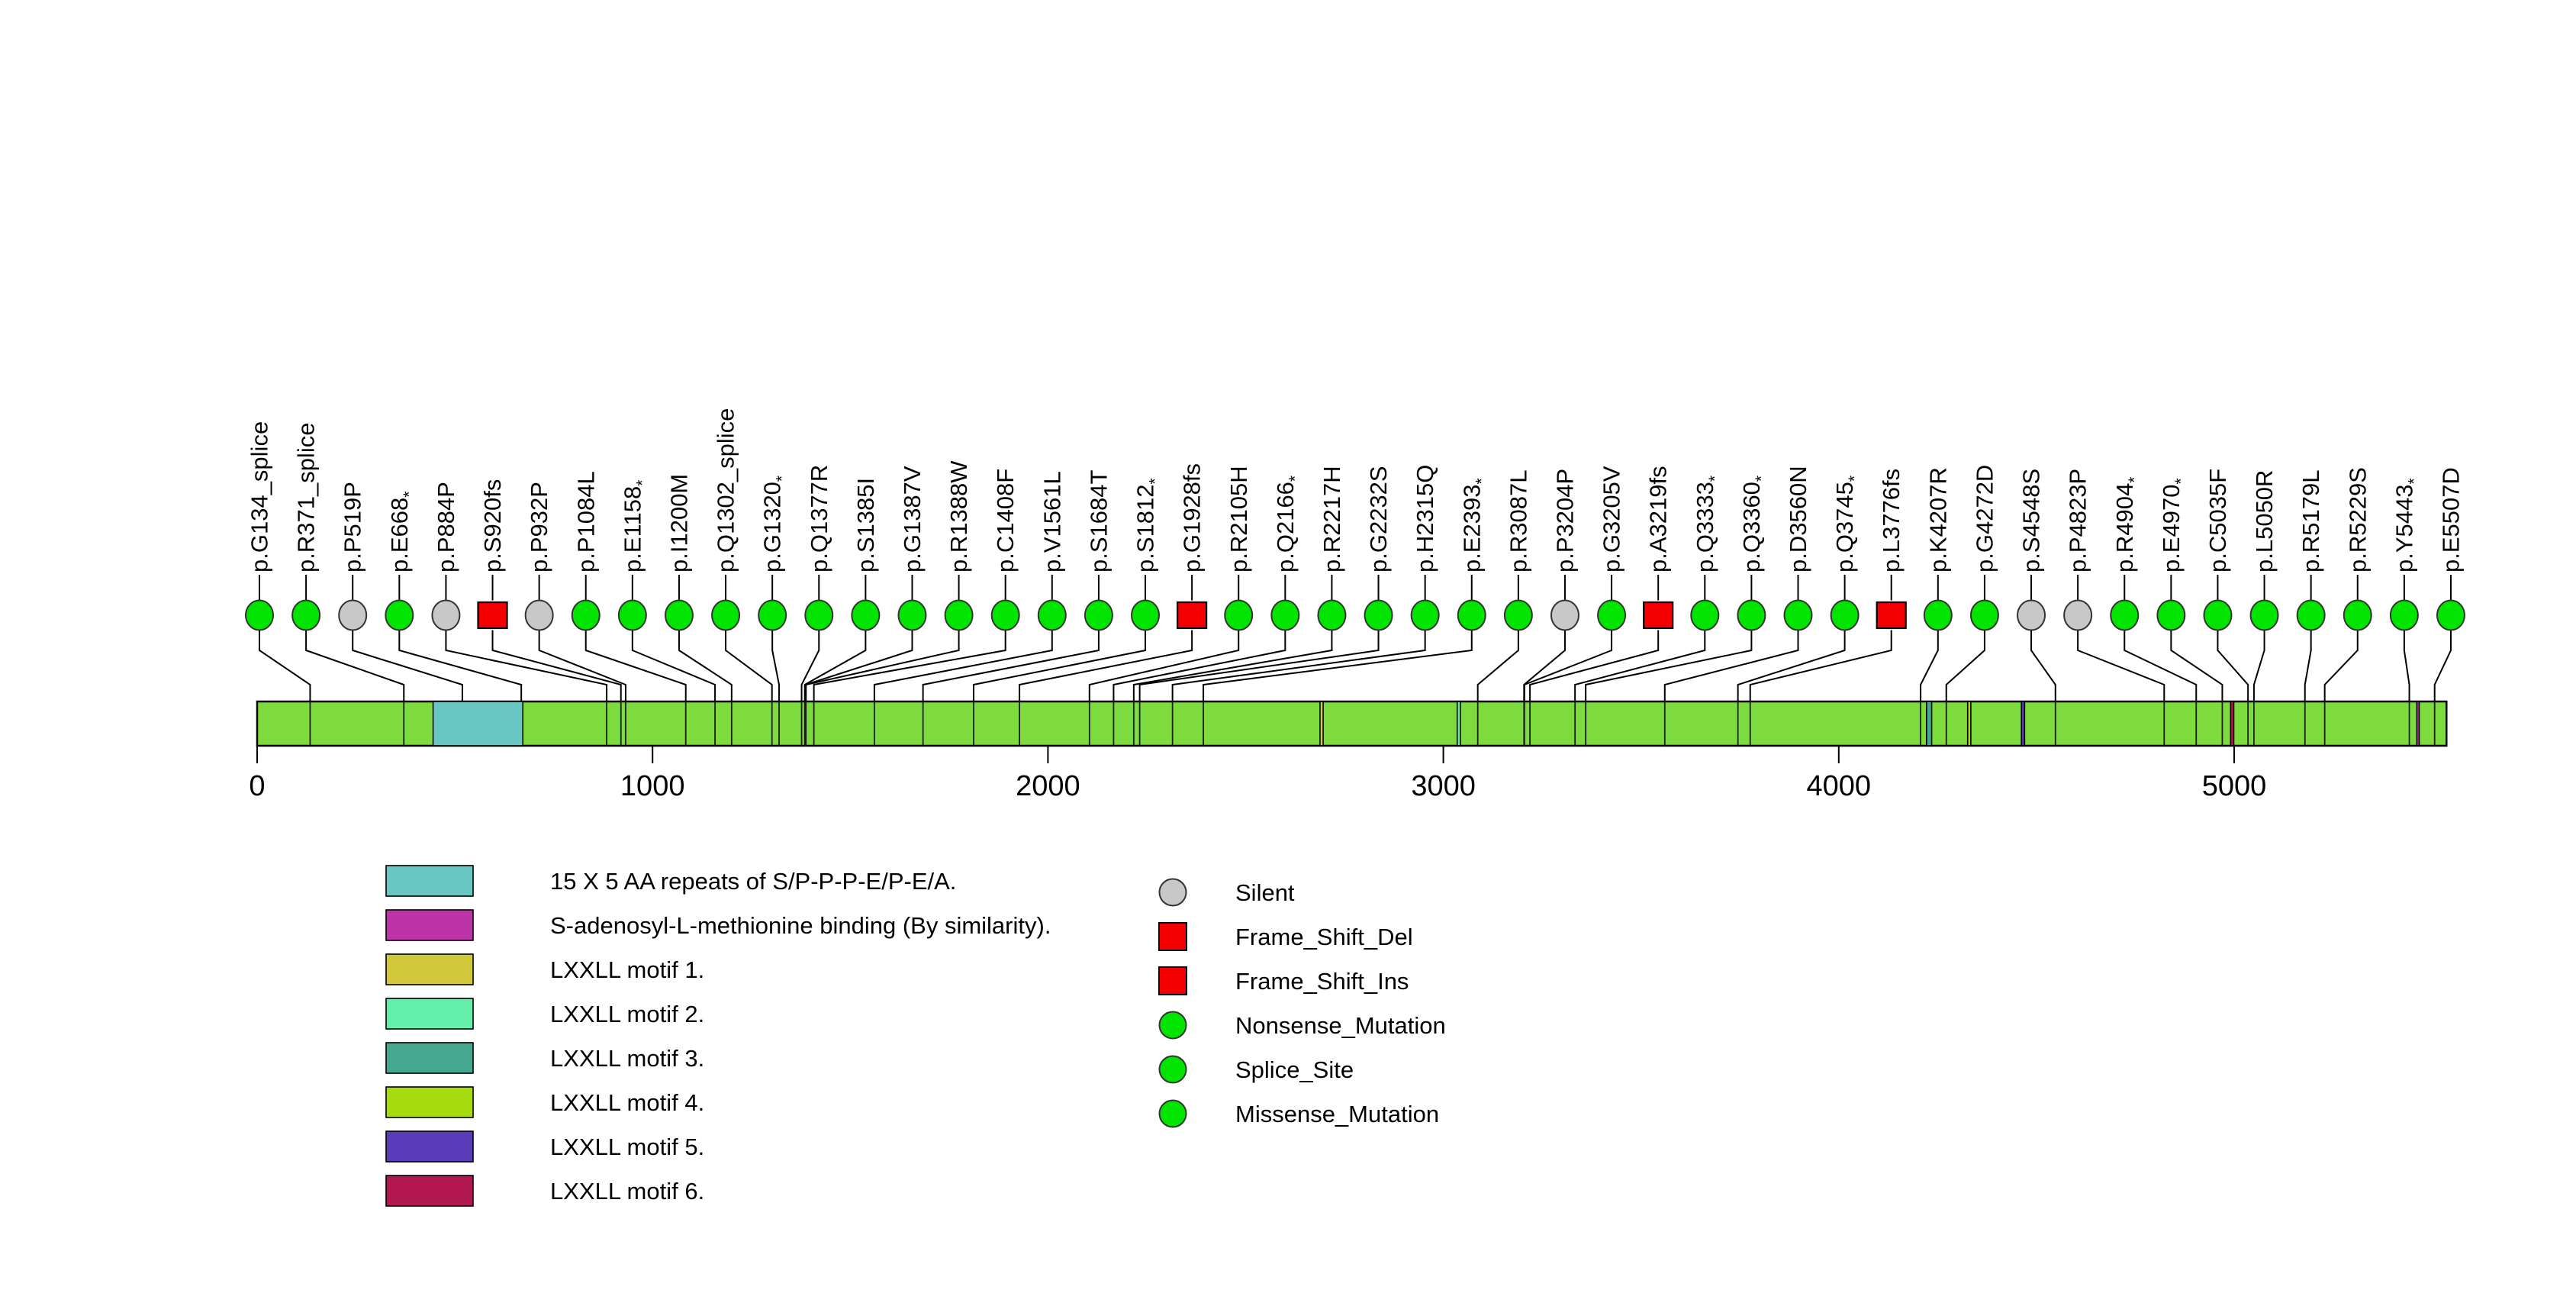 The width and height of the screenshot is (2576, 1290). I want to click on mutation-type-legend-label: Silent, so click(1265, 893).